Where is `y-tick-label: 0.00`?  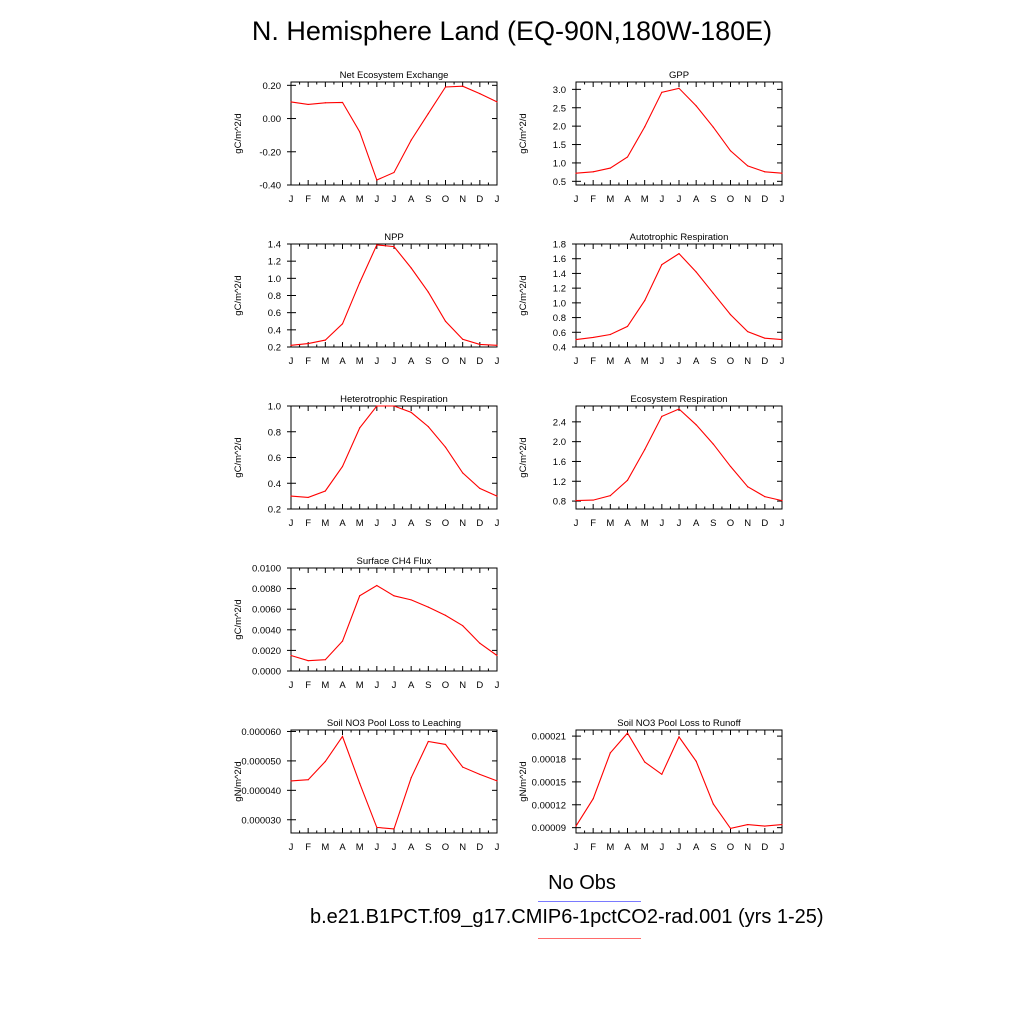 y-tick-label: 0.00 is located at coordinates (272, 119).